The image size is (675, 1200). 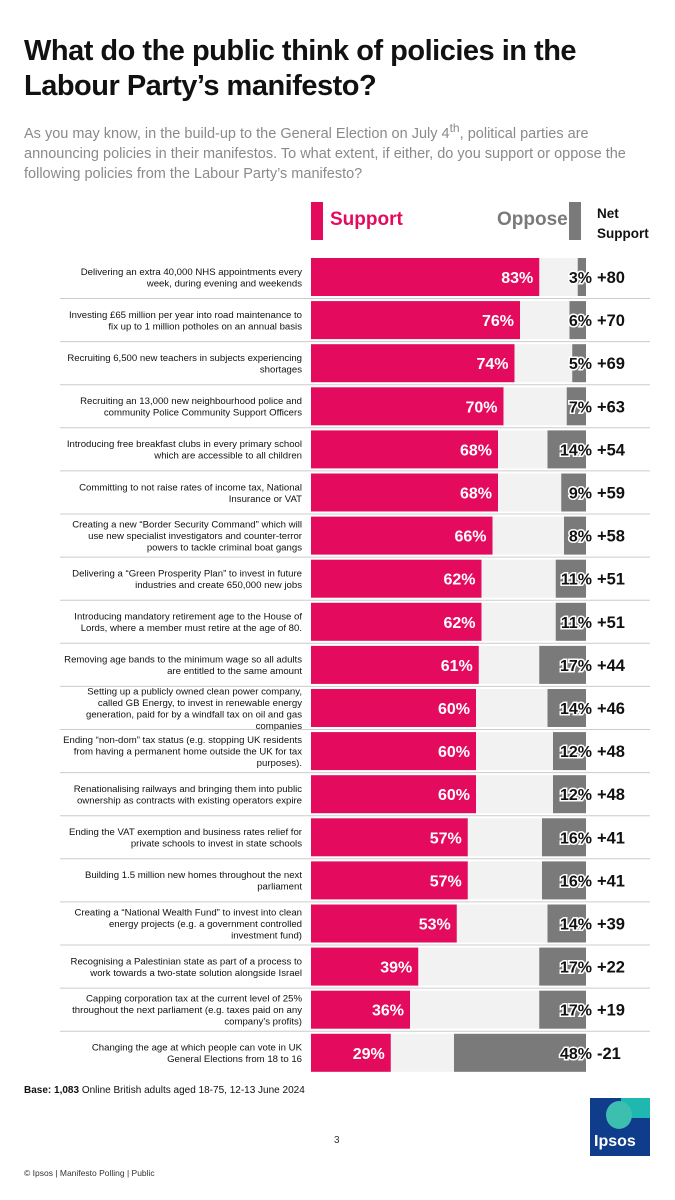 What do you see at coordinates (623, 233) in the screenshot?
I see `legend-net-line-2: Support` at bounding box center [623, 233].